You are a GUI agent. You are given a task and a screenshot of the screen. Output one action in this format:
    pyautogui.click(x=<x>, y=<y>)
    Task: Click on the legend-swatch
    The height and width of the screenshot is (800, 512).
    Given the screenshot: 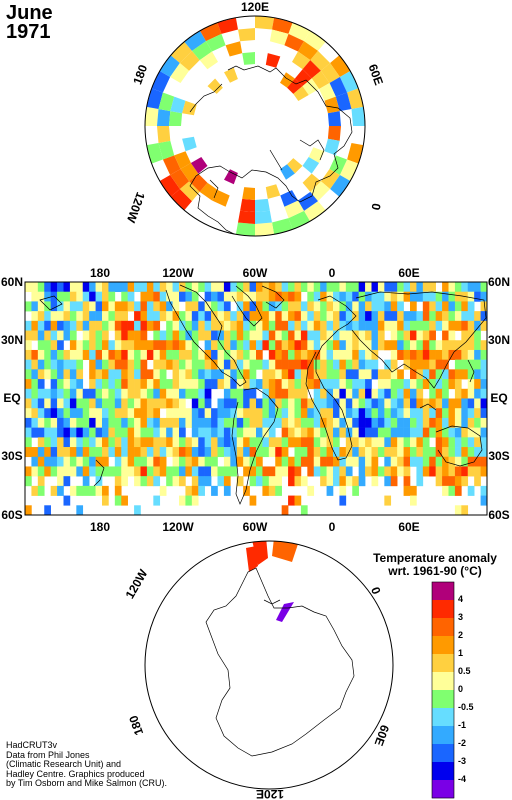 What is the action you would take?
    pyautogui.click(x=443, y=609)
    